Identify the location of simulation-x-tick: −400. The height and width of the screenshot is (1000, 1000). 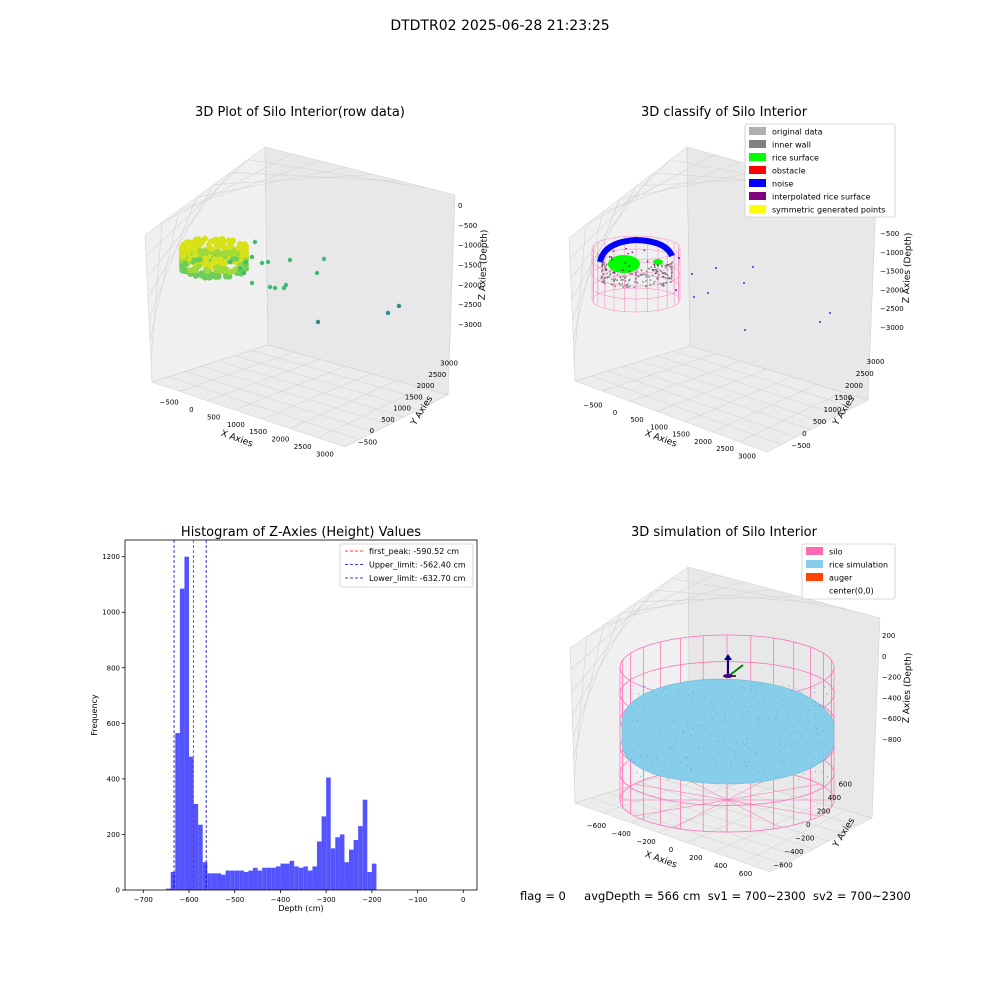
(621, 834).